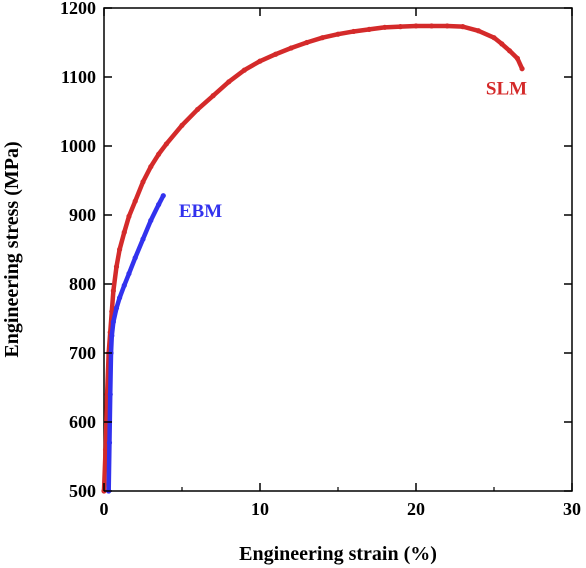  I want to click on y-tick-label: 500, so click(82, 491).